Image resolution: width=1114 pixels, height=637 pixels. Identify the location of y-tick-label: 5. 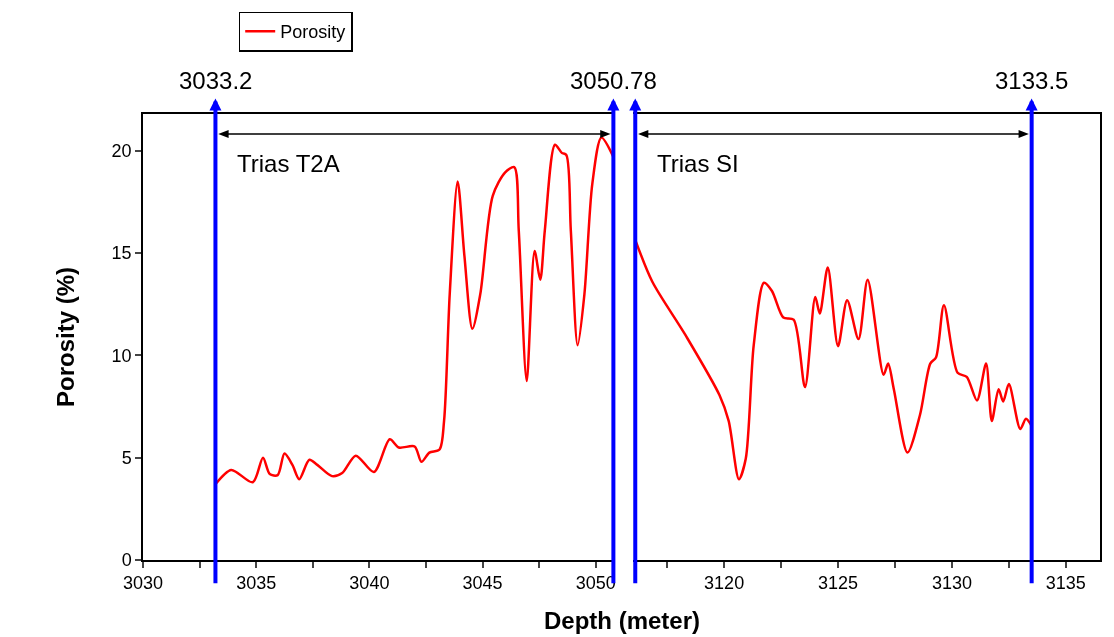
(126, 458).